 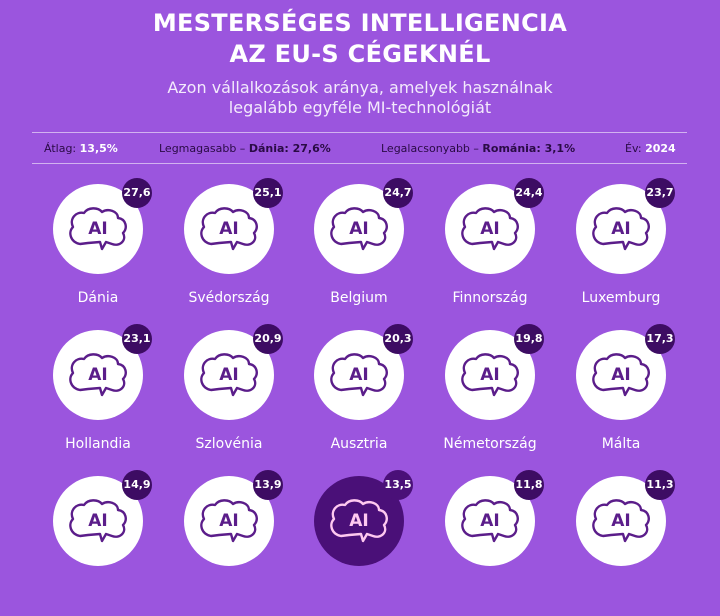 What do you see at coordinates (202, 148) in the screenshot?
I see `stat-highest-label: Legmagasabb –` at bounding box center [202, 148].